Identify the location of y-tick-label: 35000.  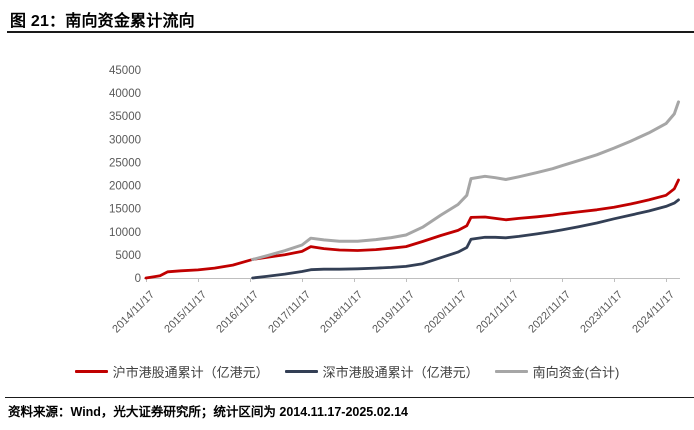
(125, 117).